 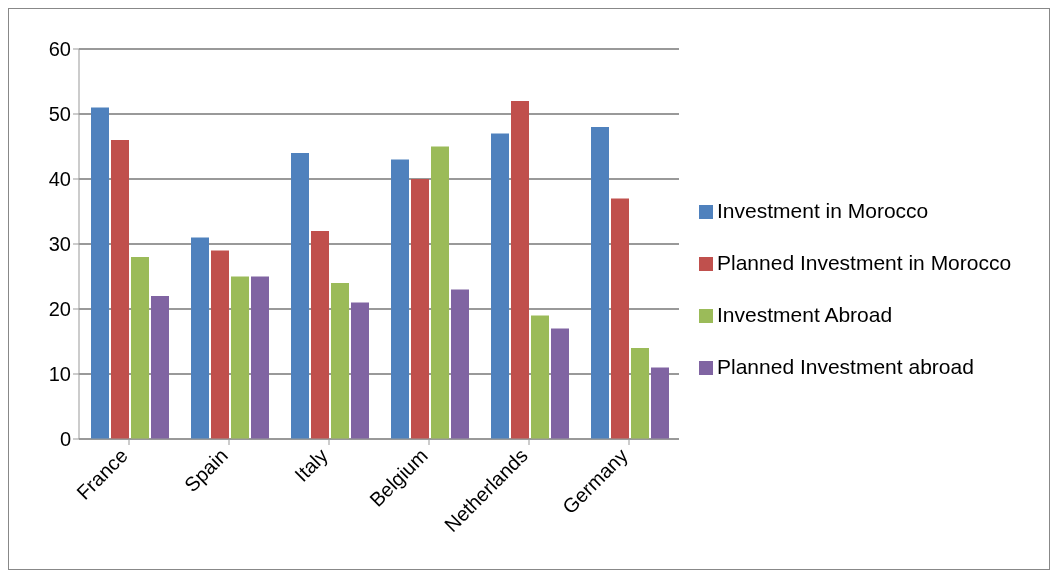 I want to click on legend-label: Planned Investment abroad, so click(x=845, y=366).